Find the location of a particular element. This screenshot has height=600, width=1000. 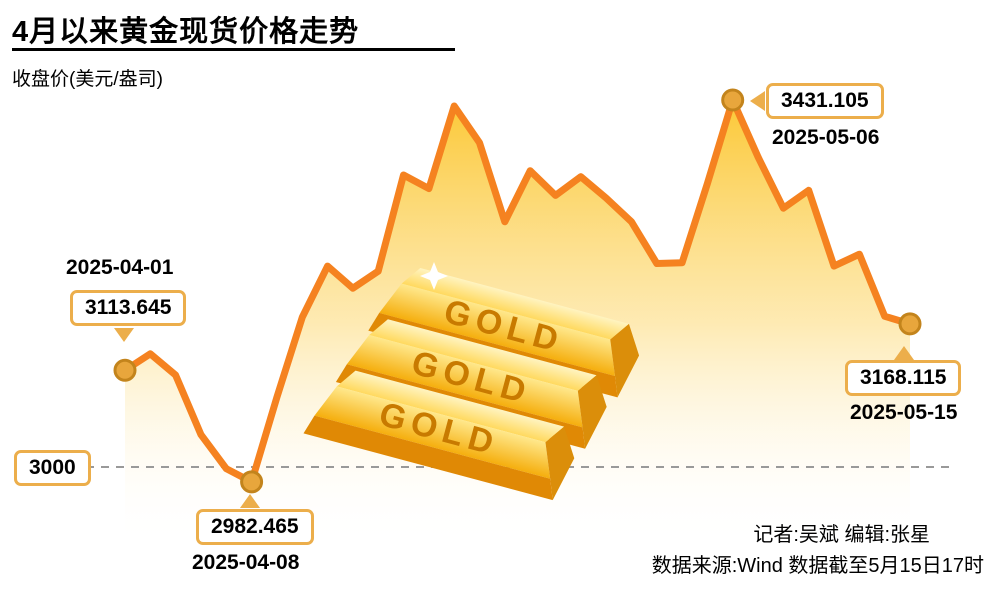

data-source-credit: 数据来源:Wind 数据截至5月15日17时 is located at coordinates (817, 566).